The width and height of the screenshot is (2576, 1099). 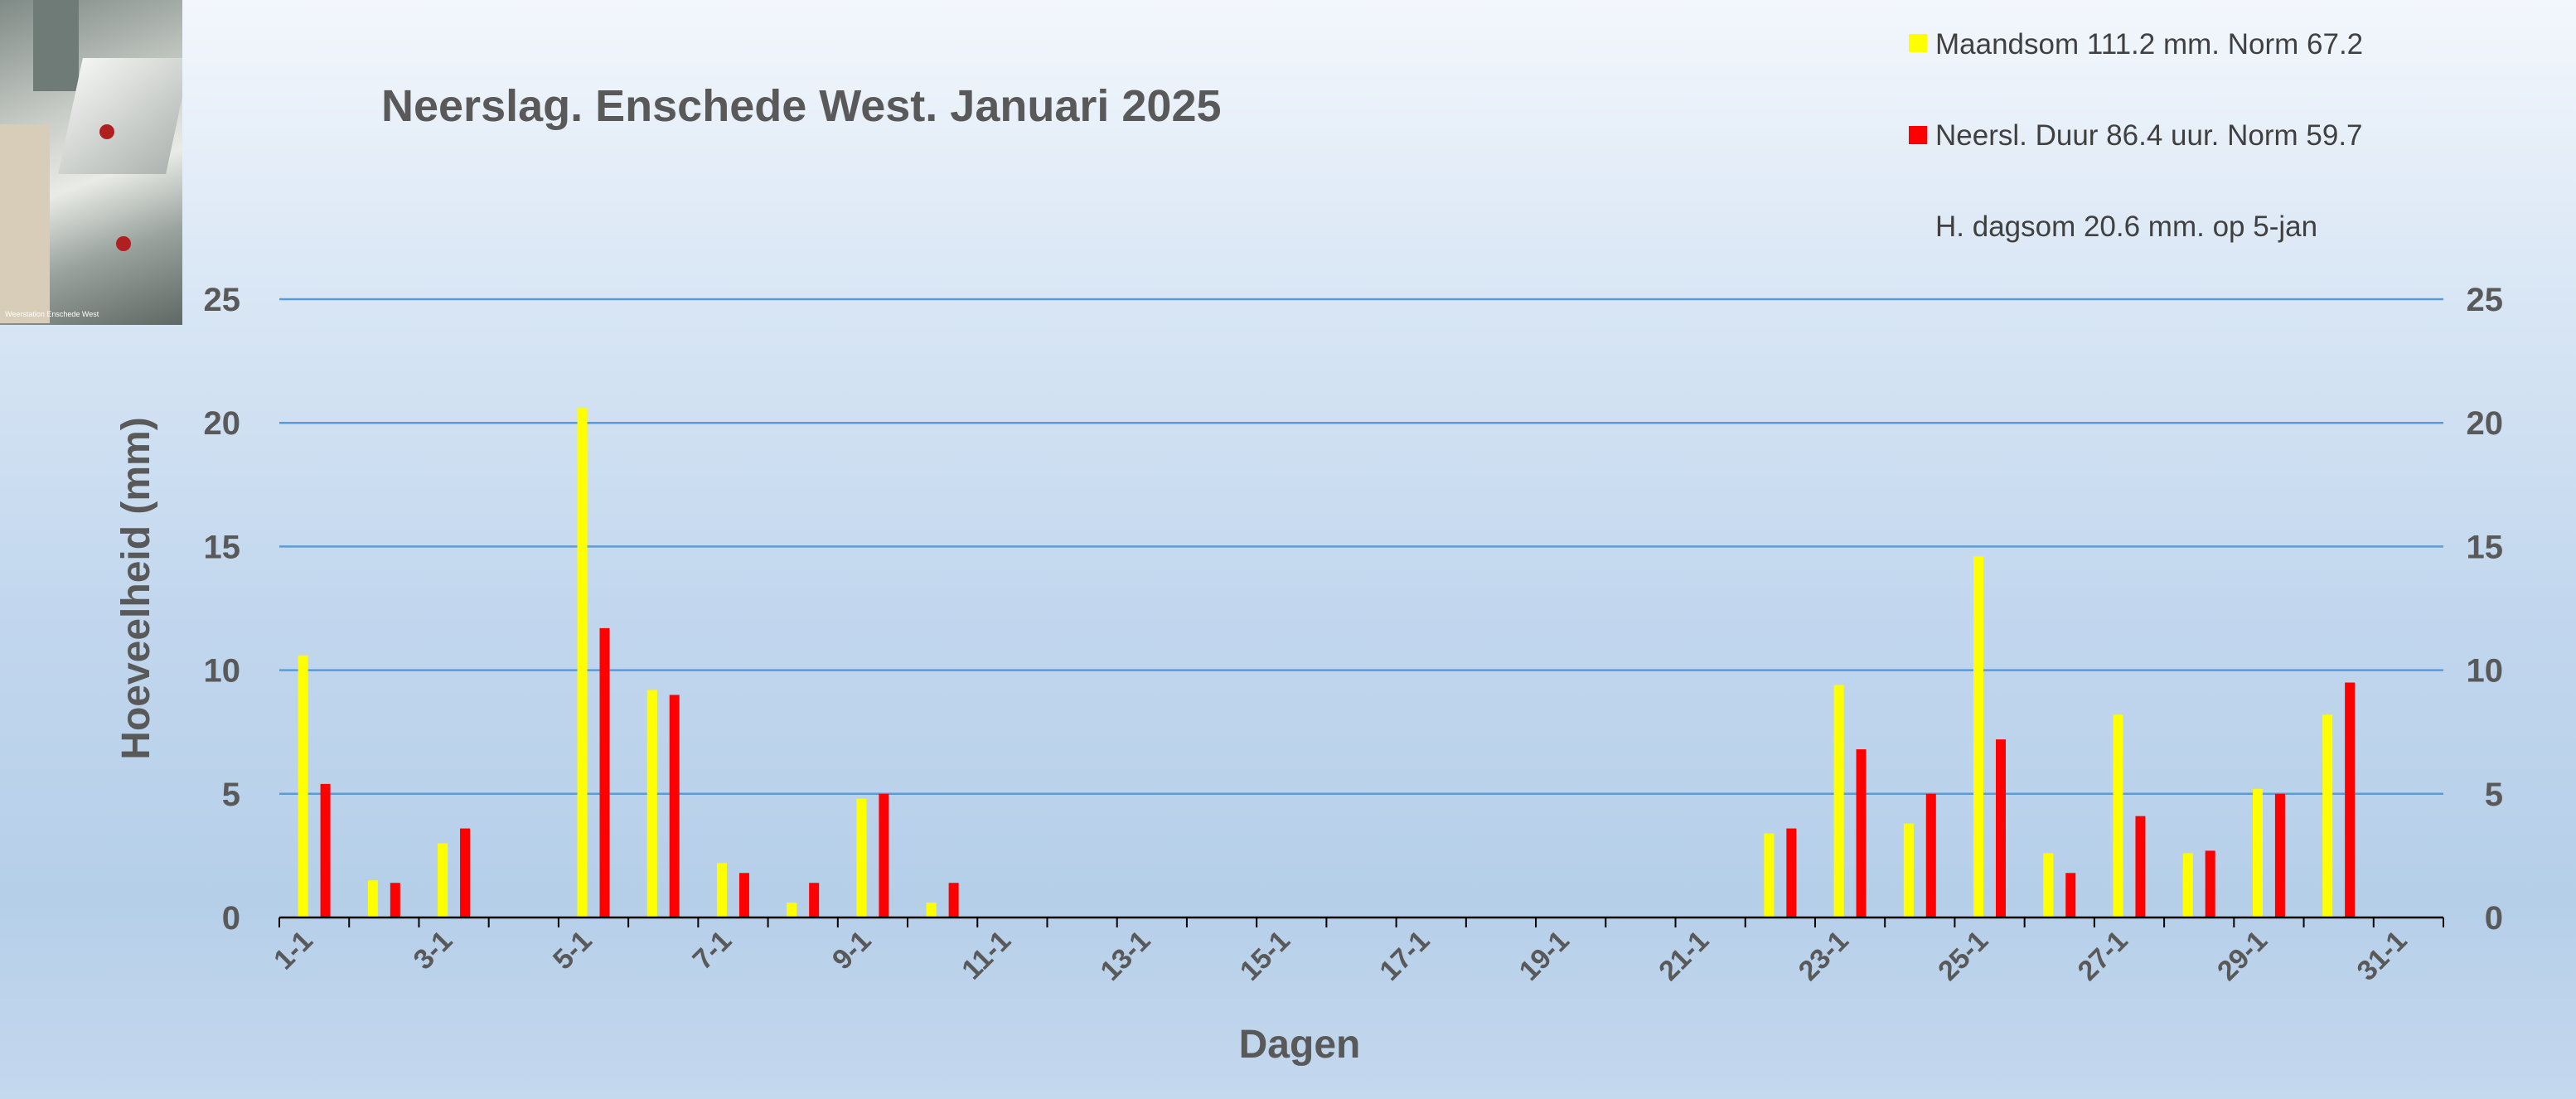 What do you see at coordinates (1361, 921) in the screenshot?
I see `axes` at bounding box center [1361, 921].